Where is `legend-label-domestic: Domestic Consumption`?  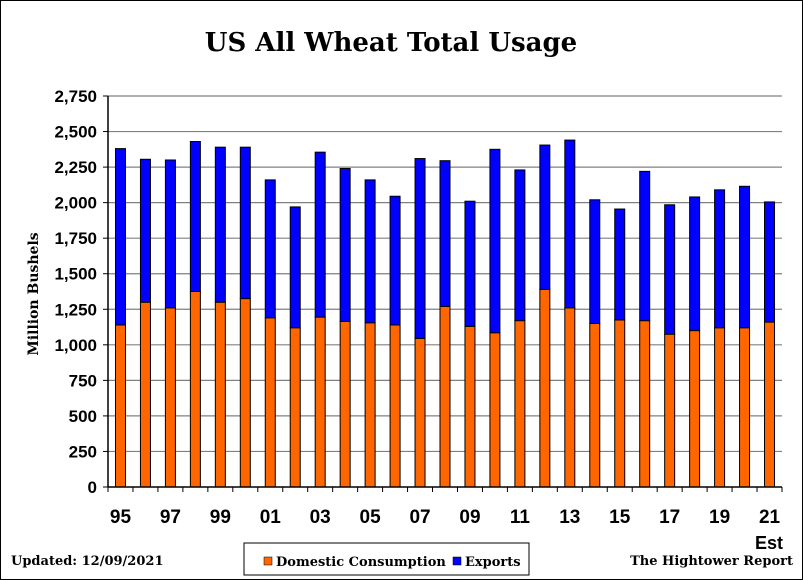
legend-label-domestic: Domestic Consumption is located at coordinates (361, 562).